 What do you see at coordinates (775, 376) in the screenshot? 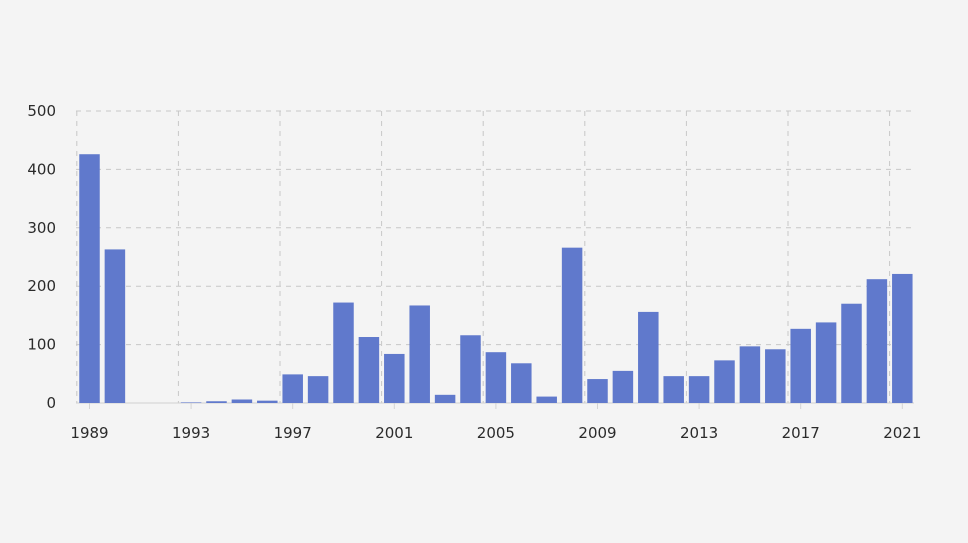
I see `bar-2016` at bounding box center [775, 376].